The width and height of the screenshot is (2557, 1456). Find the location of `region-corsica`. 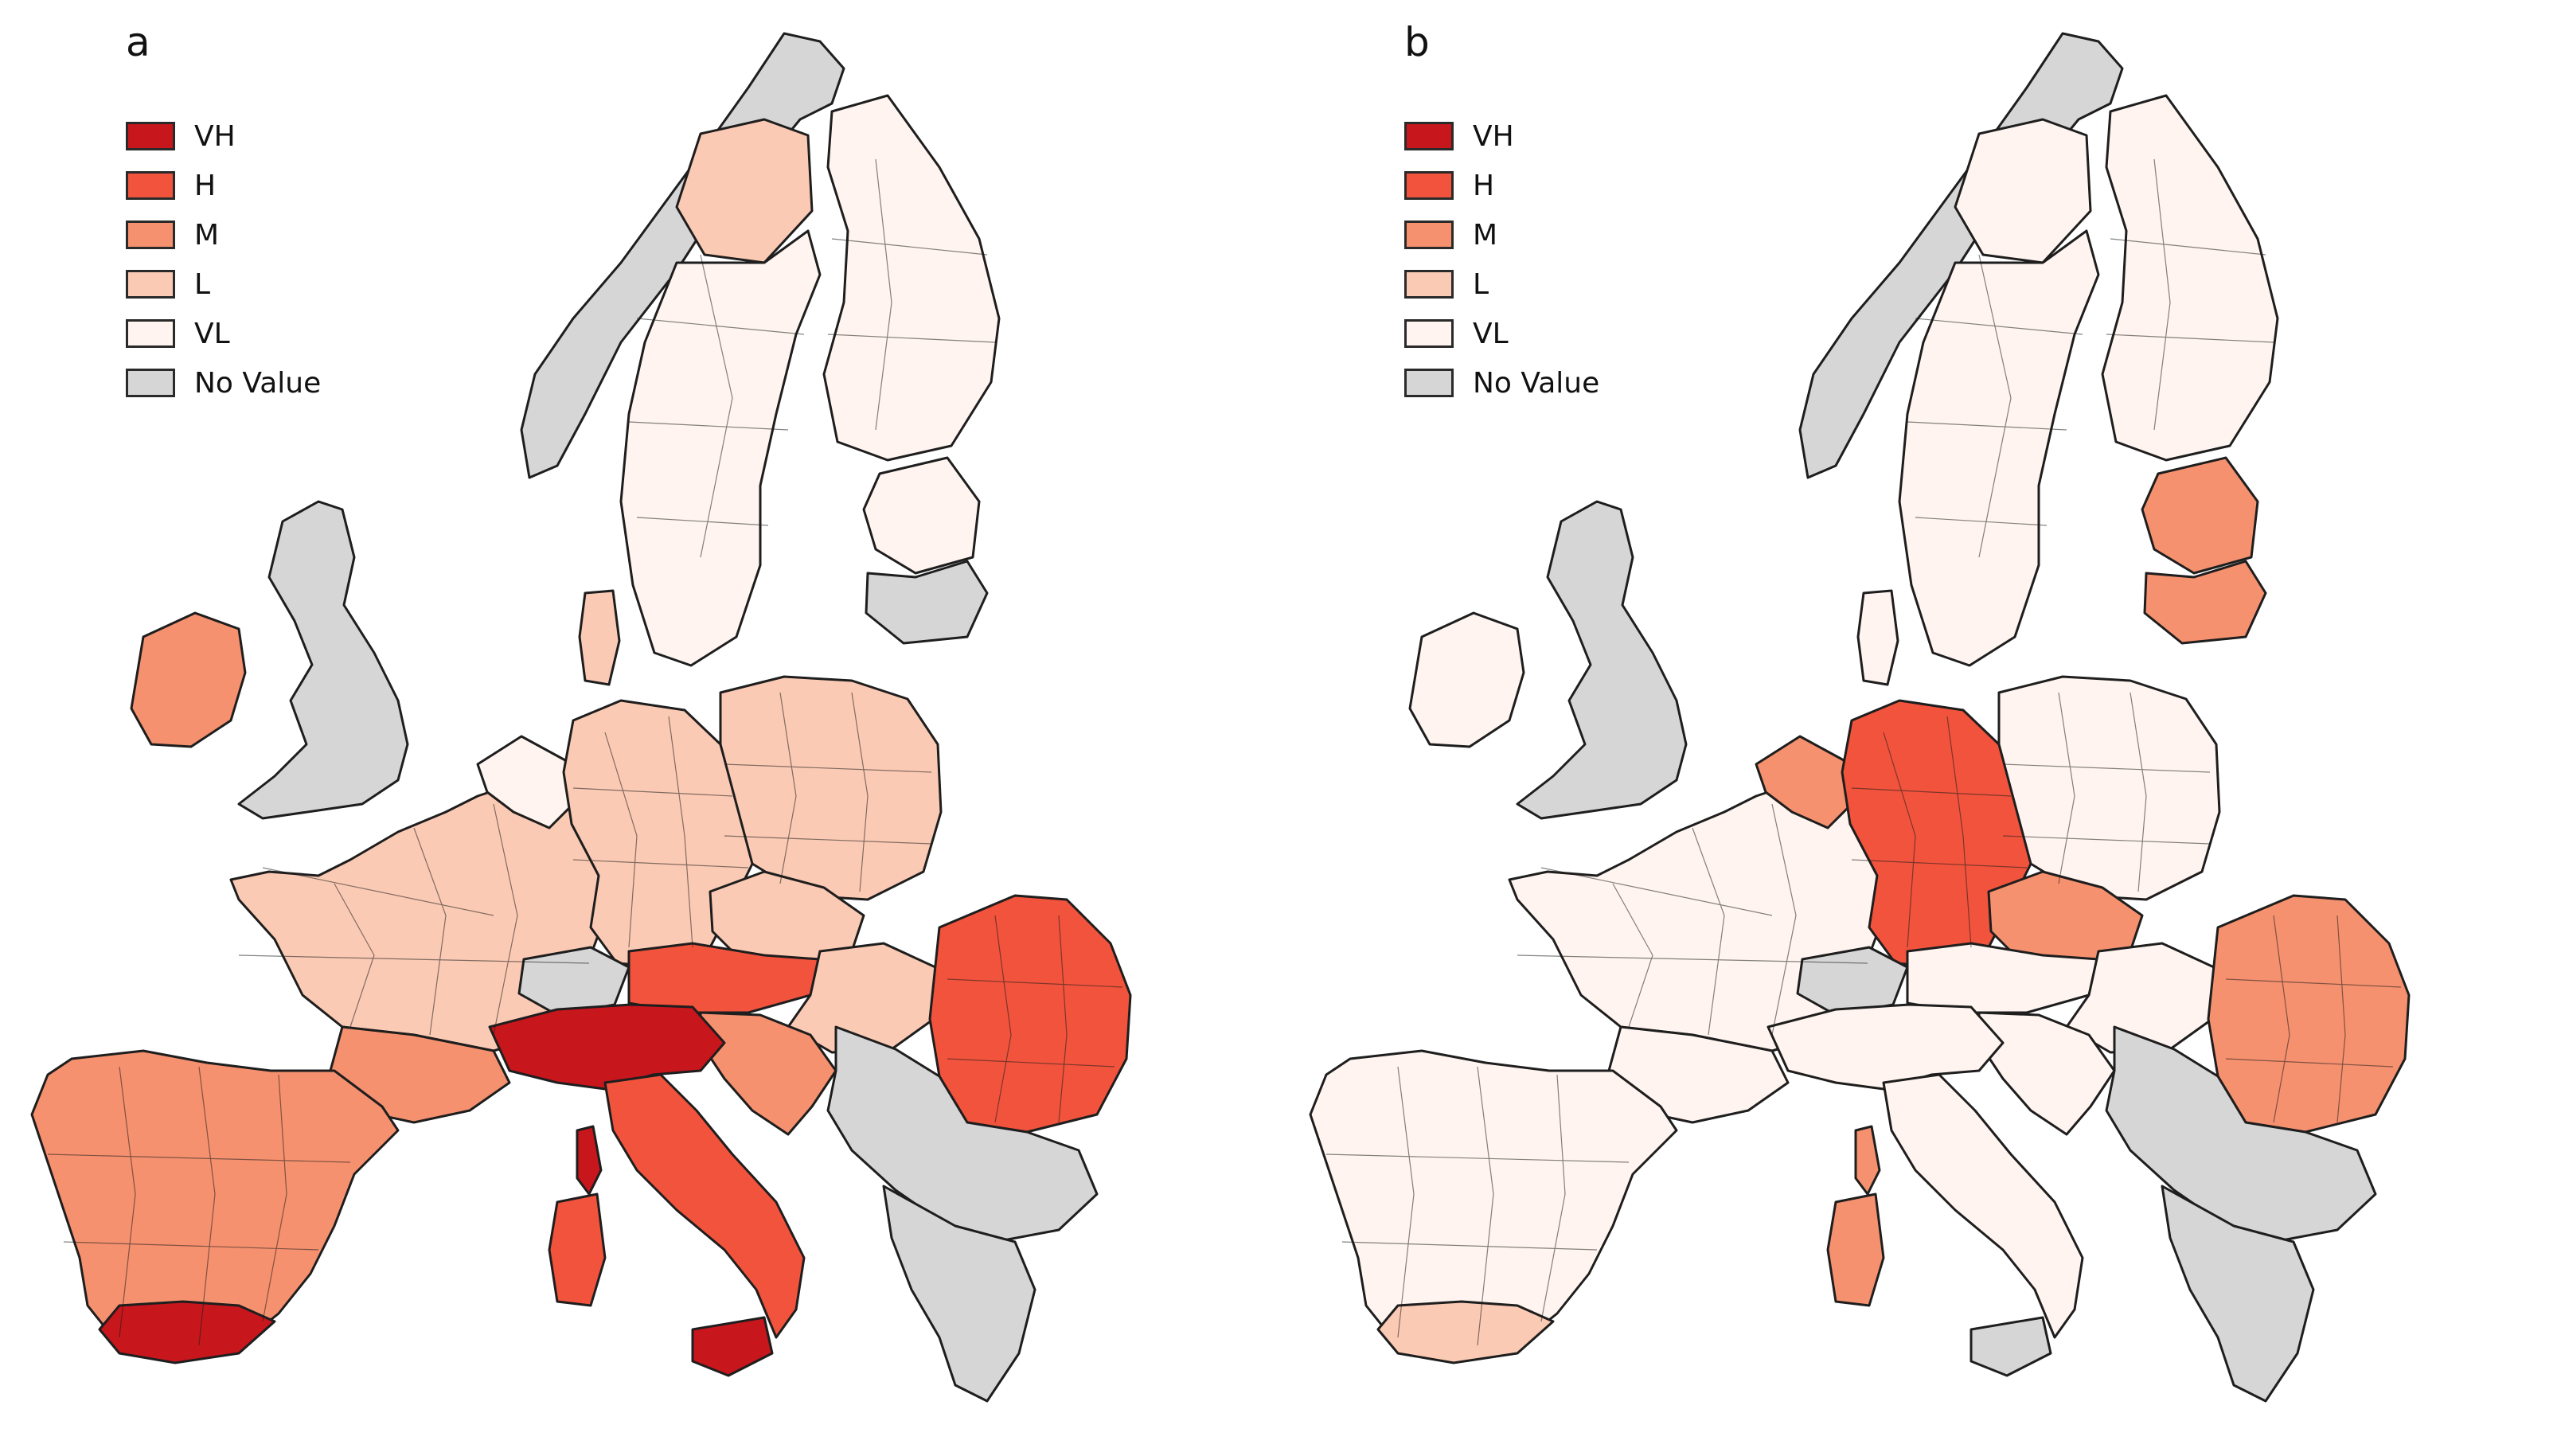

region-corsica is located at coordinates (589, 1160).